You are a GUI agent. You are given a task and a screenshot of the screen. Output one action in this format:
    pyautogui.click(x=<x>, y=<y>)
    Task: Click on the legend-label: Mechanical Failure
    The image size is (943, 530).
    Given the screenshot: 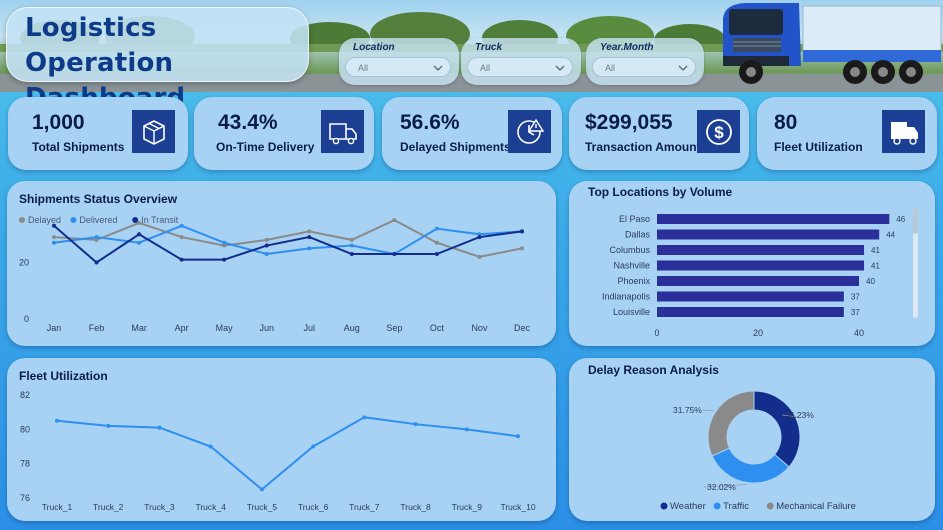 What is the action you would take?
    pyautogui.click(x=816, y=506)
    